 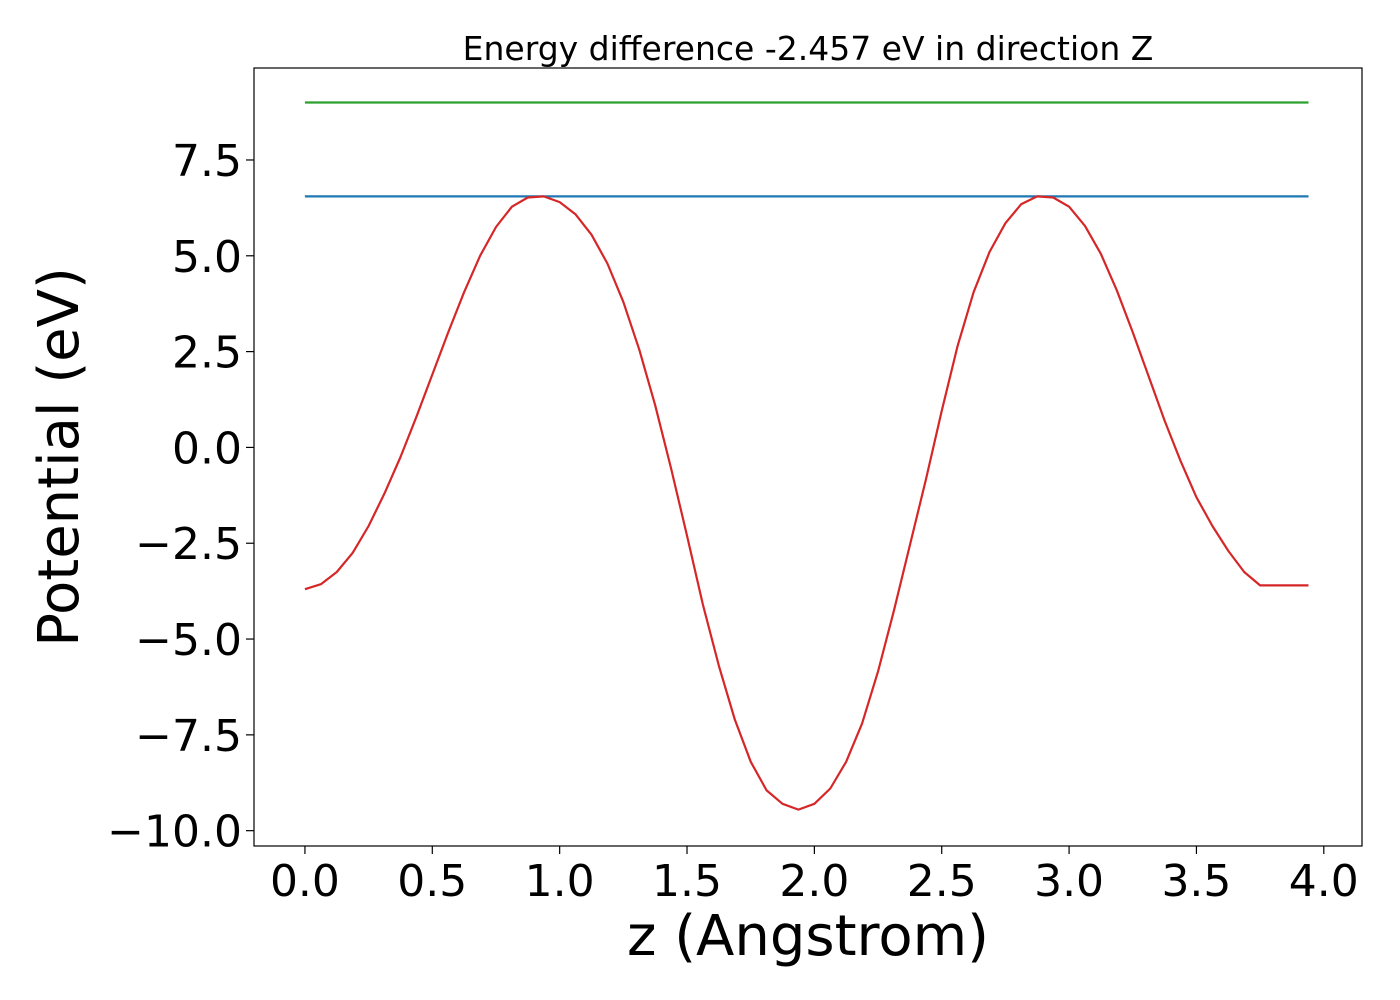 I want to click on x-tick-label: 1.5, so click(x=687, y=881).